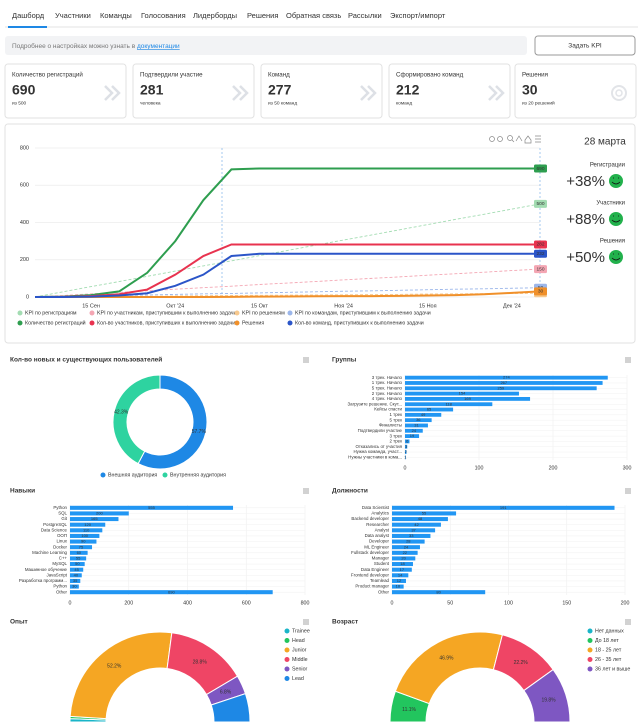 This screenshot has width=643, height=725. Describe the element at coordinates (398, 586) in the screenshot. I see `bar-value: 10` at that location.